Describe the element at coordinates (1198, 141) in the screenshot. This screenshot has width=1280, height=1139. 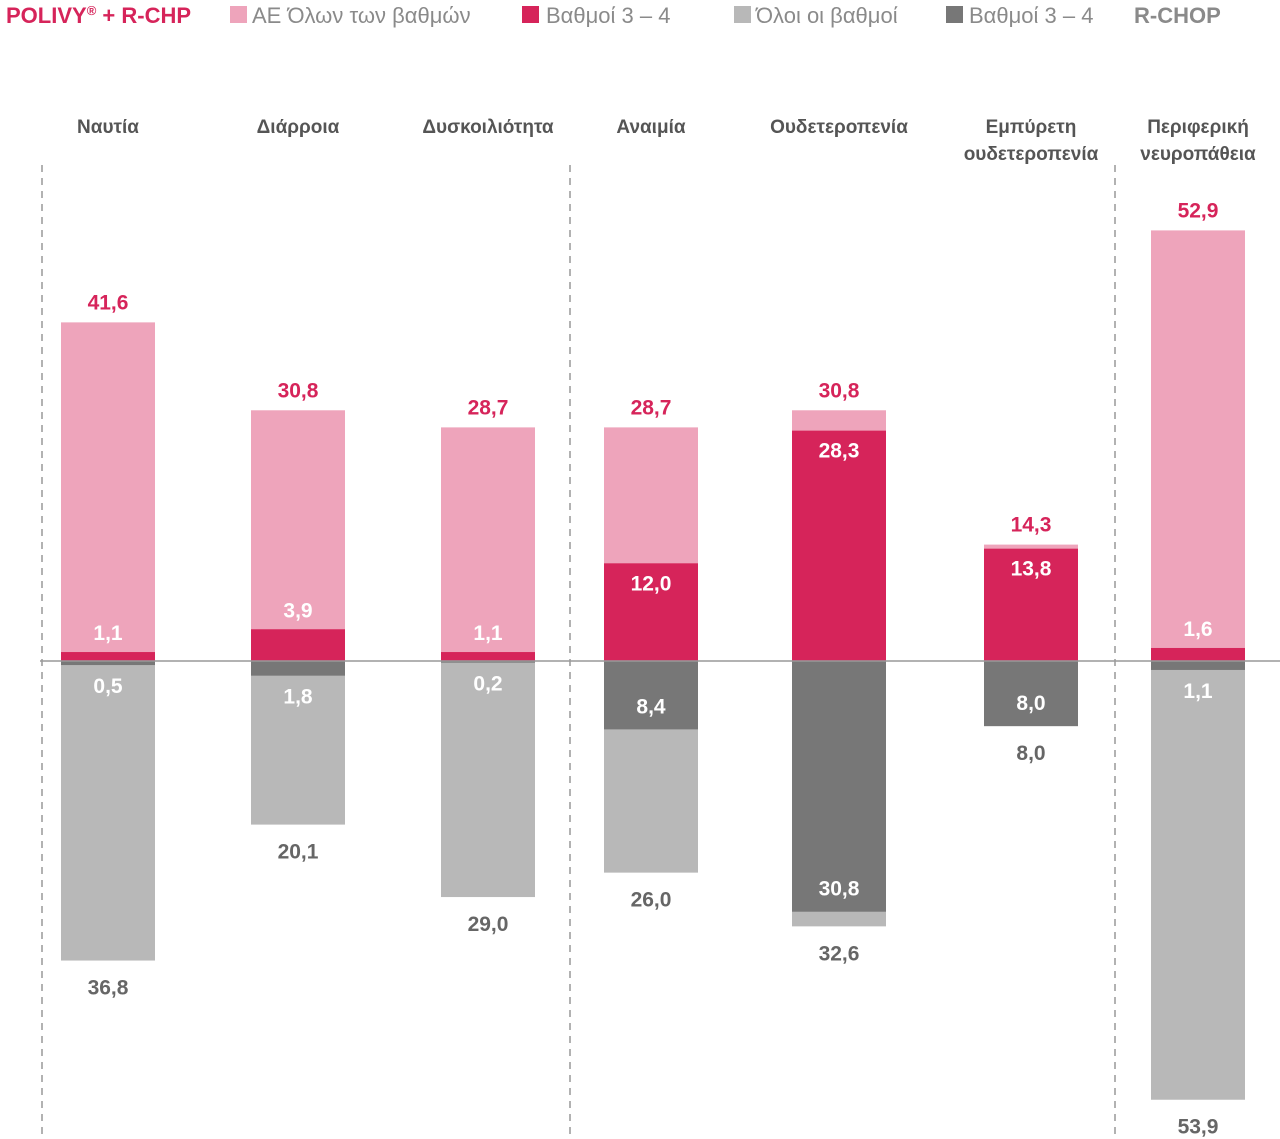
I see `category-label-6: Περιφερική νευροπάθεια` at that location.